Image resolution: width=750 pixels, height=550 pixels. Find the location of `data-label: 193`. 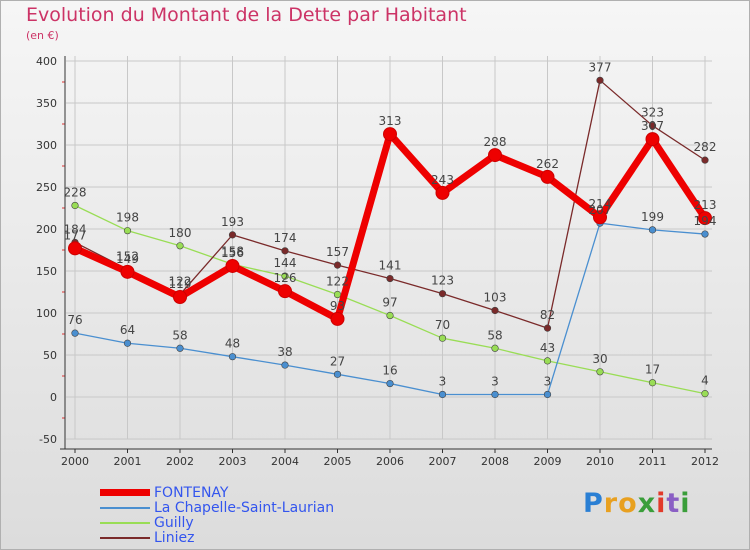

data-label: 193 is located at coordinates (232, 222).